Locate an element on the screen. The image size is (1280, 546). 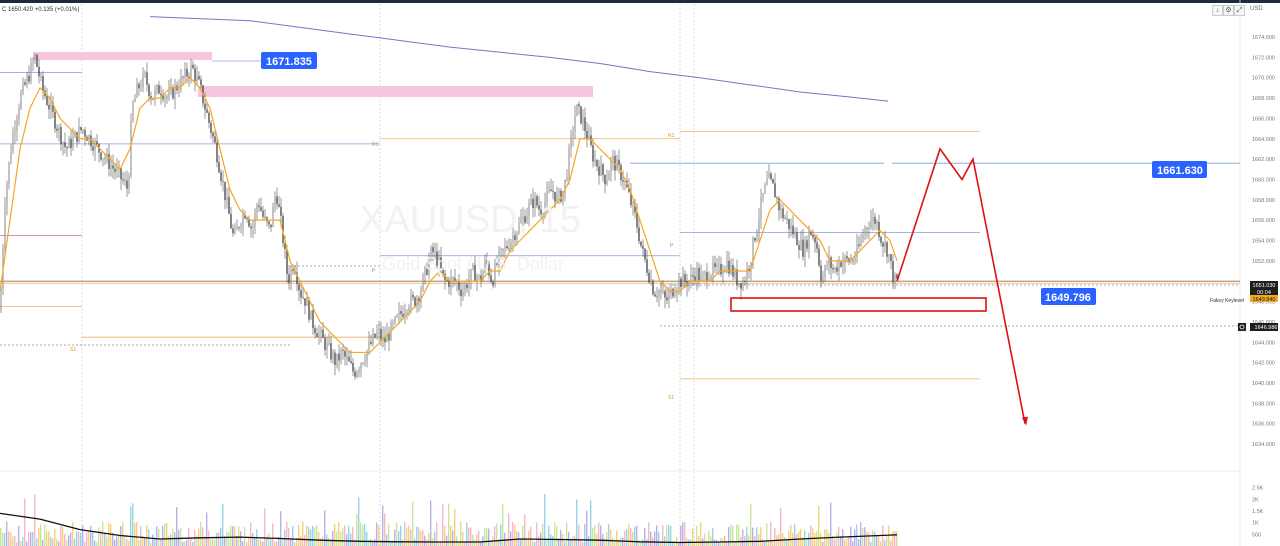
ohlc-readout: C 1650.420 +0.135 (+0.01%) is located at coordinates (41, 10).